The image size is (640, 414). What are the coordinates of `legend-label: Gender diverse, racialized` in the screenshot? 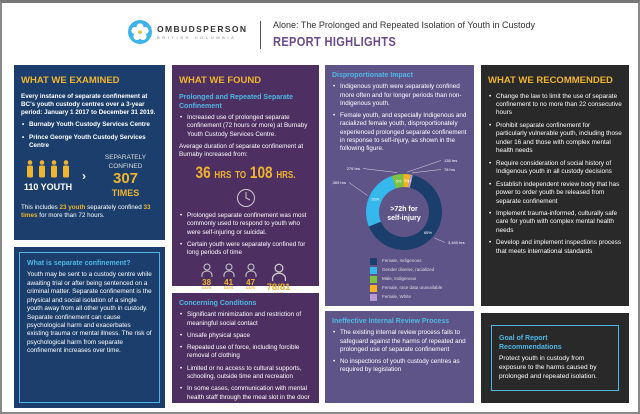 It's located at (408, 270).